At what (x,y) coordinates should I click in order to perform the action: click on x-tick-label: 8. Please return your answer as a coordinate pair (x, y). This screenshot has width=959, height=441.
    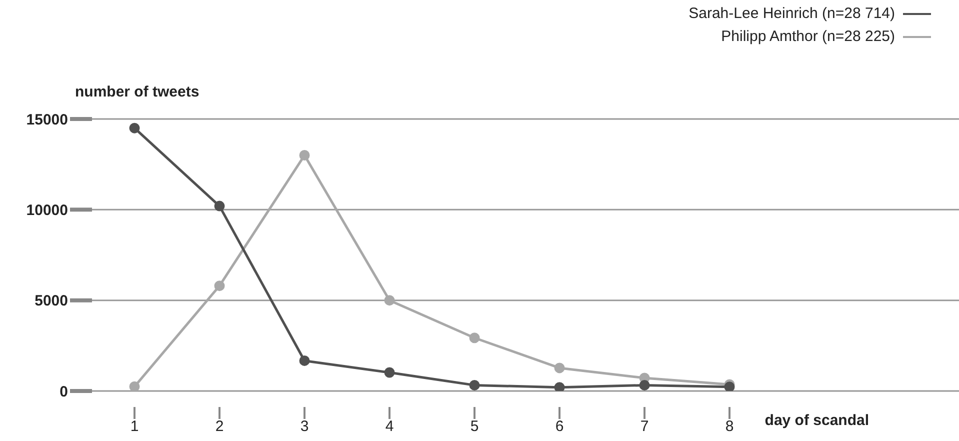
    Looking at the image, I should click on (729, 426).